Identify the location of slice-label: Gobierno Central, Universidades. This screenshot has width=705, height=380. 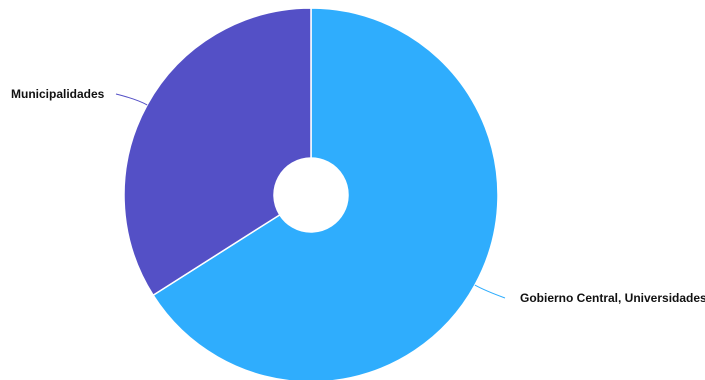
(612, 298).